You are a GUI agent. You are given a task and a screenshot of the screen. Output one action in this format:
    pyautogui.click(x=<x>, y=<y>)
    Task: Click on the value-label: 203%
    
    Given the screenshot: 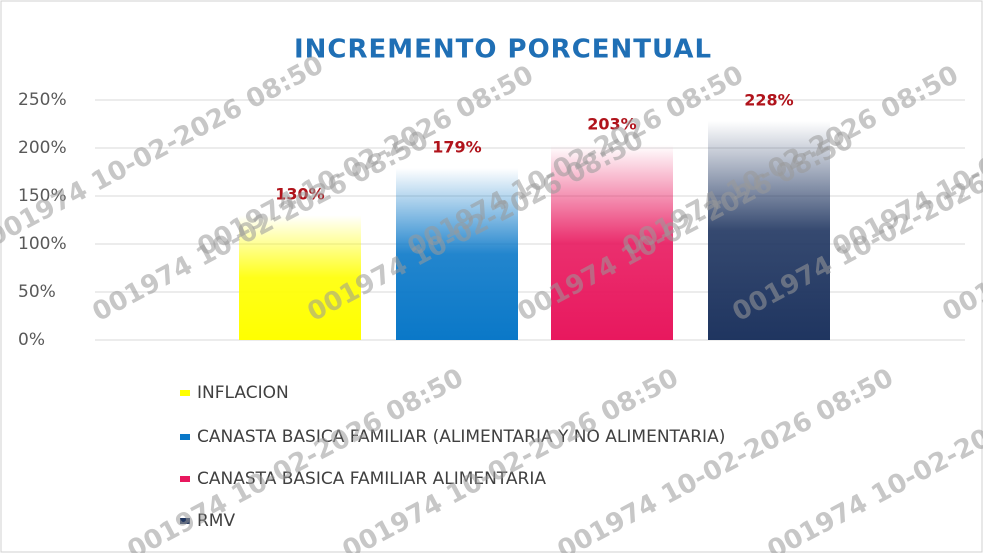 What is the action you would take?
    pyautogui.click(x=611, y=124)
    